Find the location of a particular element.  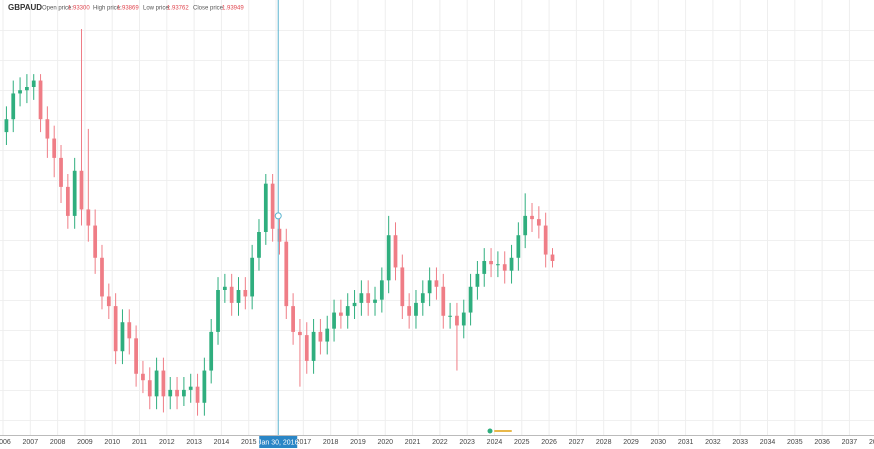

readout-label: High price: is located at coordinates (107, 9).